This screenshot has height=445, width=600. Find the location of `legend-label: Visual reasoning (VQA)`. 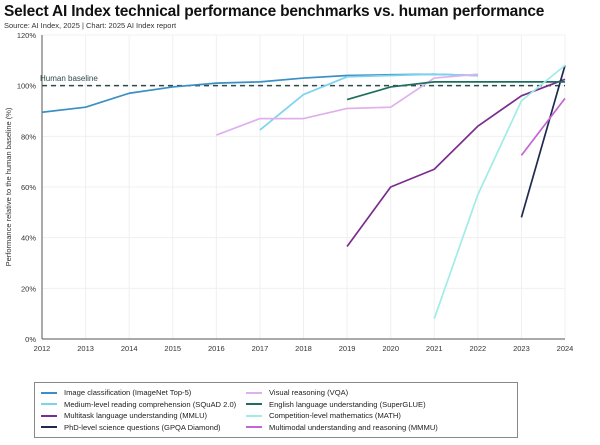

legend-label: Visual reasoning (VQA) is located at coordinates (309, 393).